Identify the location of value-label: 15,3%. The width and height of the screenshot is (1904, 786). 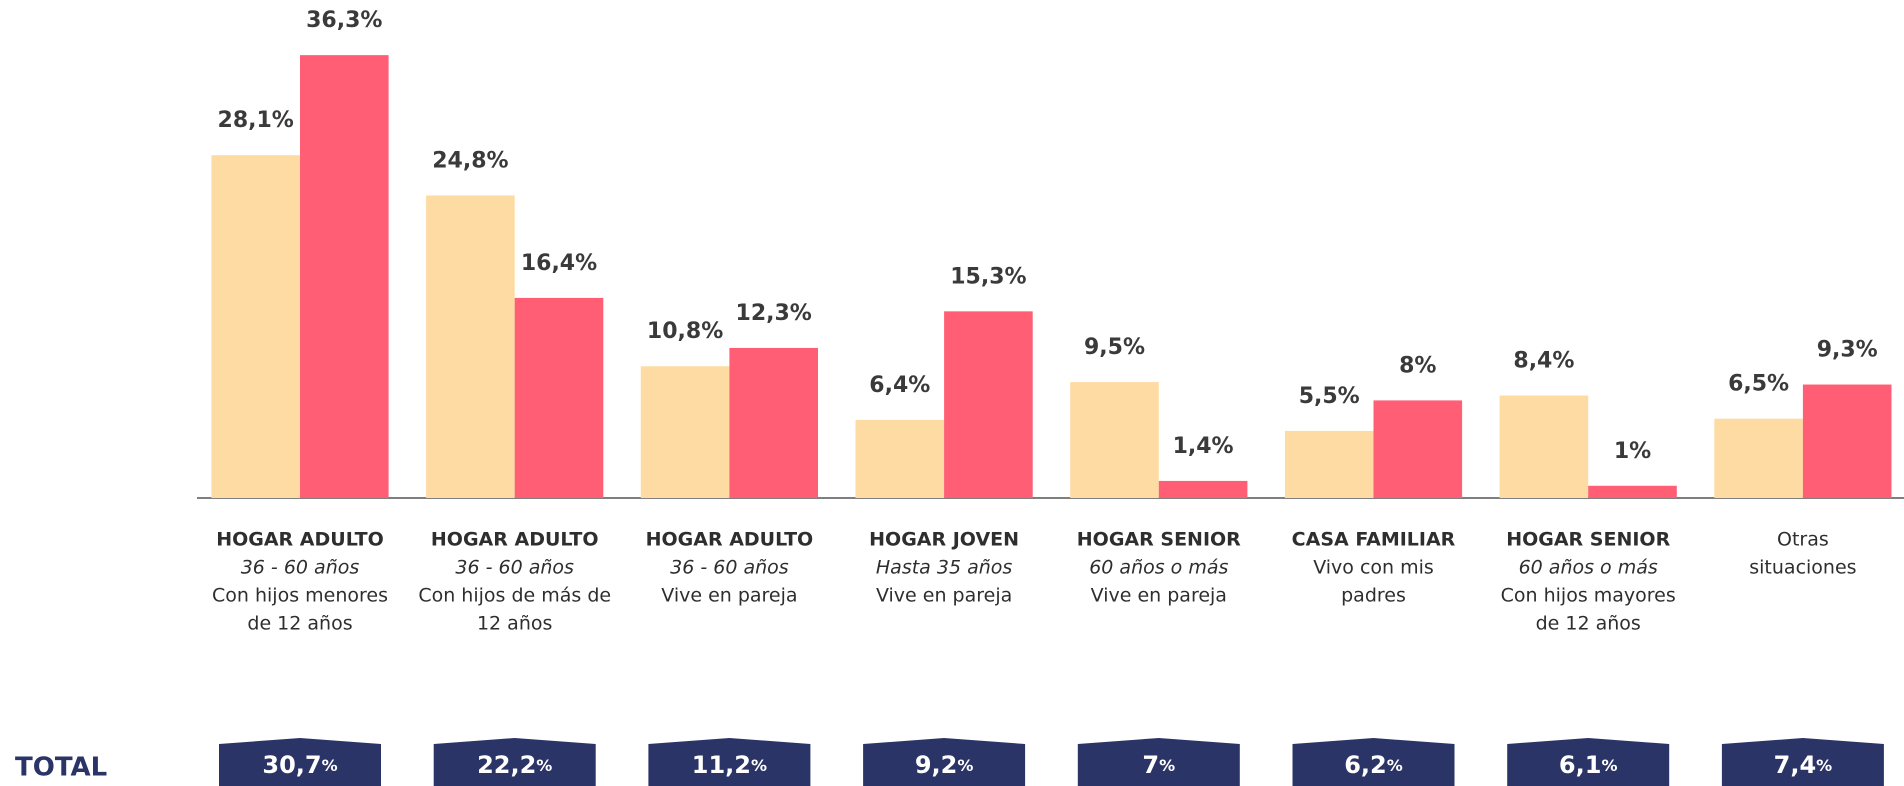
(988, 276).